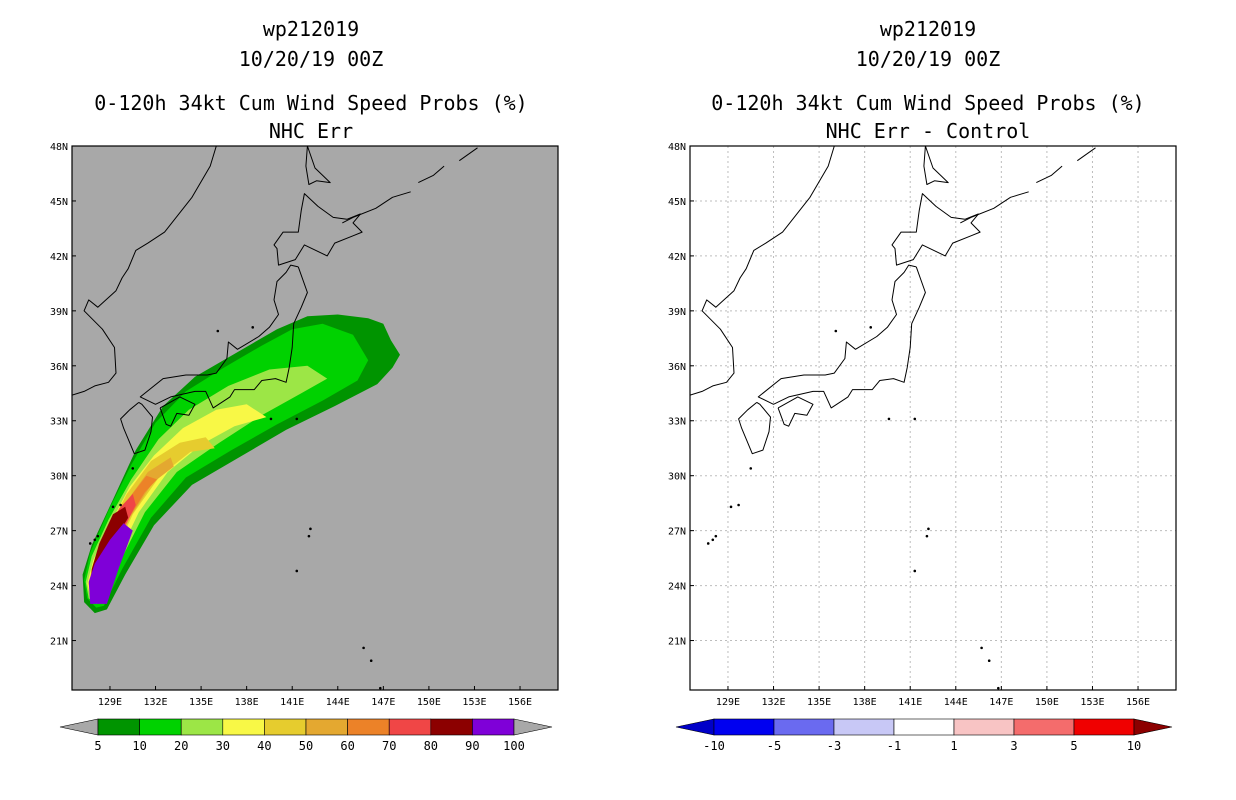 The width and height of the screenshot is (1236, 800). What do you see at coordinates (520, 702) in the screenshot?
I see `x-tick-label: 156E` at bounding box center [520, 702].